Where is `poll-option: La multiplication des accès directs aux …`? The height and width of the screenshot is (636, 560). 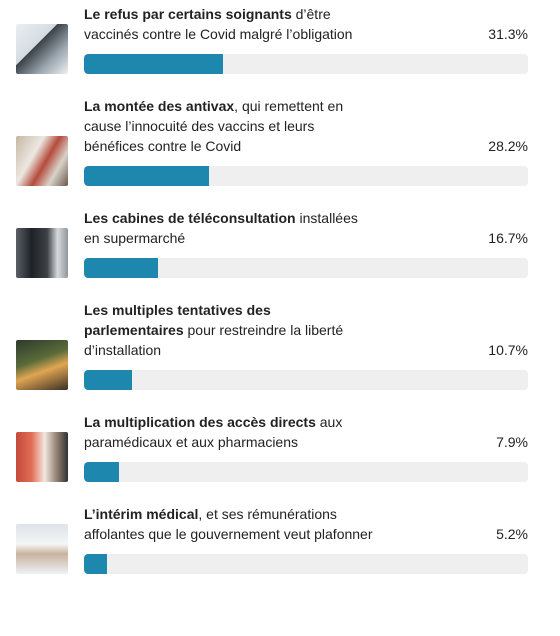
poll-option: La multiplication des accès directs aux … is located at coordinates (272, 447).